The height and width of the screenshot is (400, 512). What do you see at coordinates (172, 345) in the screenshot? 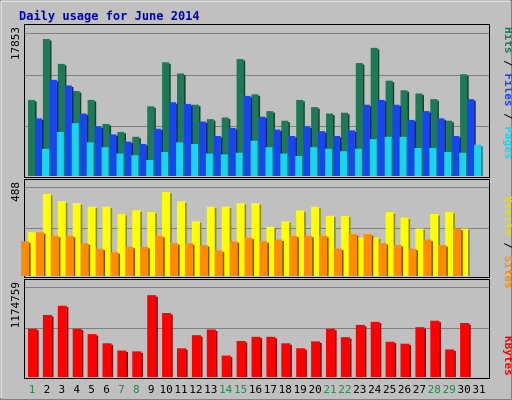
I see `kbytes-kbytes-bar-10-shadow` at bounding box center [172, 345].